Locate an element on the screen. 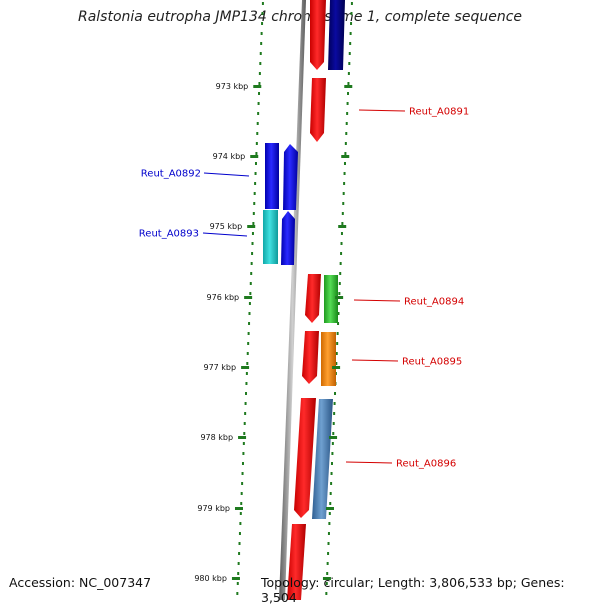 Image resolution: width=600 pixels, height=605 pixels. gene-arrow-reut-a0892-right is located at coordinates (290, 177).